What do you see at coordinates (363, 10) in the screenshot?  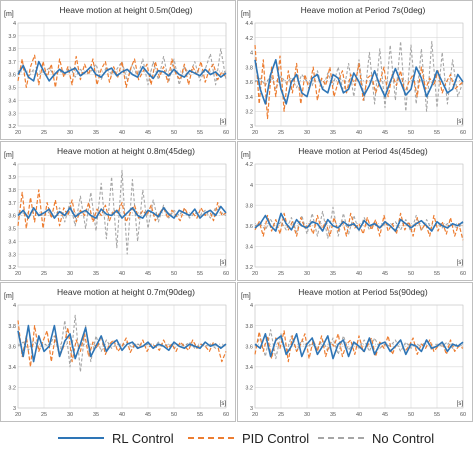 I see `chart-title: Heave motion at Period 7s(0deg)` at bounding box center [363, 10].